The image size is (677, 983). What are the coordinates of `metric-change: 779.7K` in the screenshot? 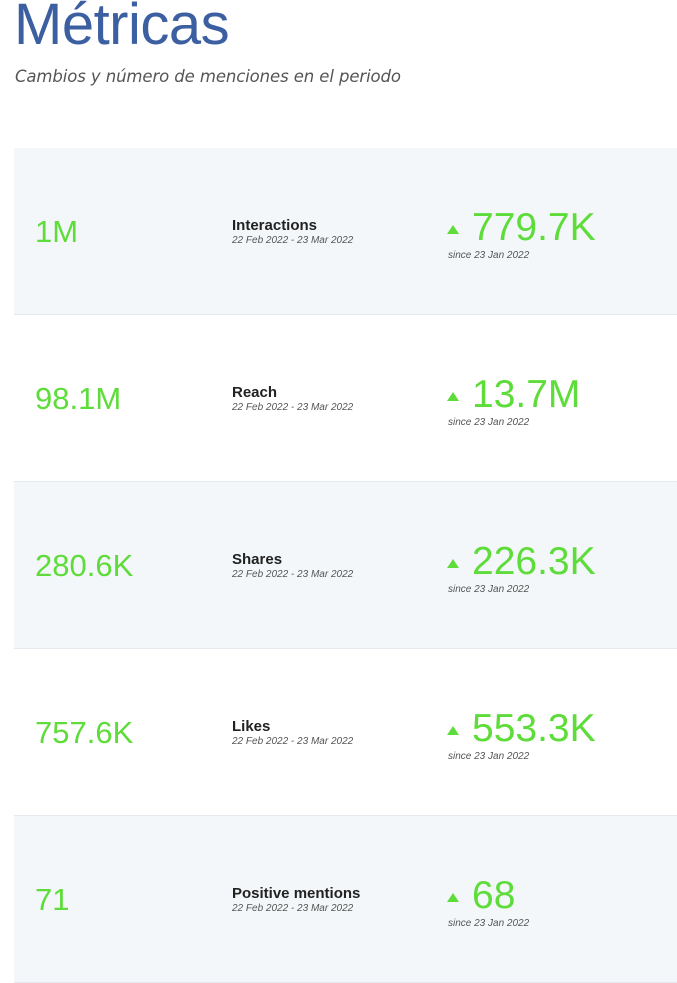 It's located at (521, 228).